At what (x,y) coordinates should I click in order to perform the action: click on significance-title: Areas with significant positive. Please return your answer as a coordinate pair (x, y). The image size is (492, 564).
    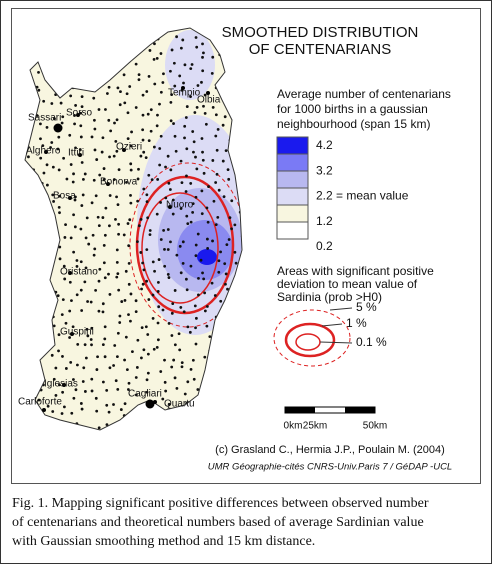
    Looking at the image, I should click on (355, 271).